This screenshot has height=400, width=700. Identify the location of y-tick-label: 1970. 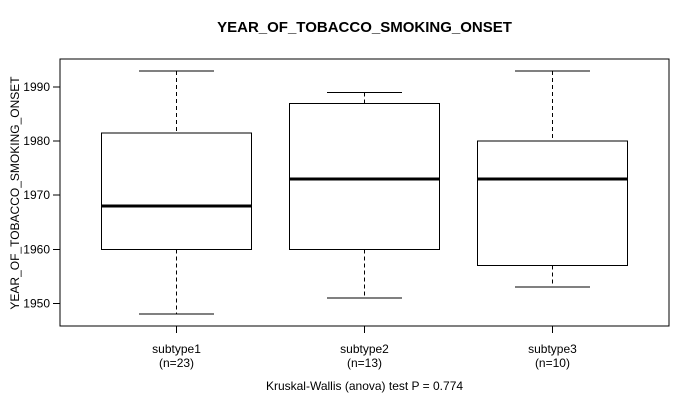
(36, 195).